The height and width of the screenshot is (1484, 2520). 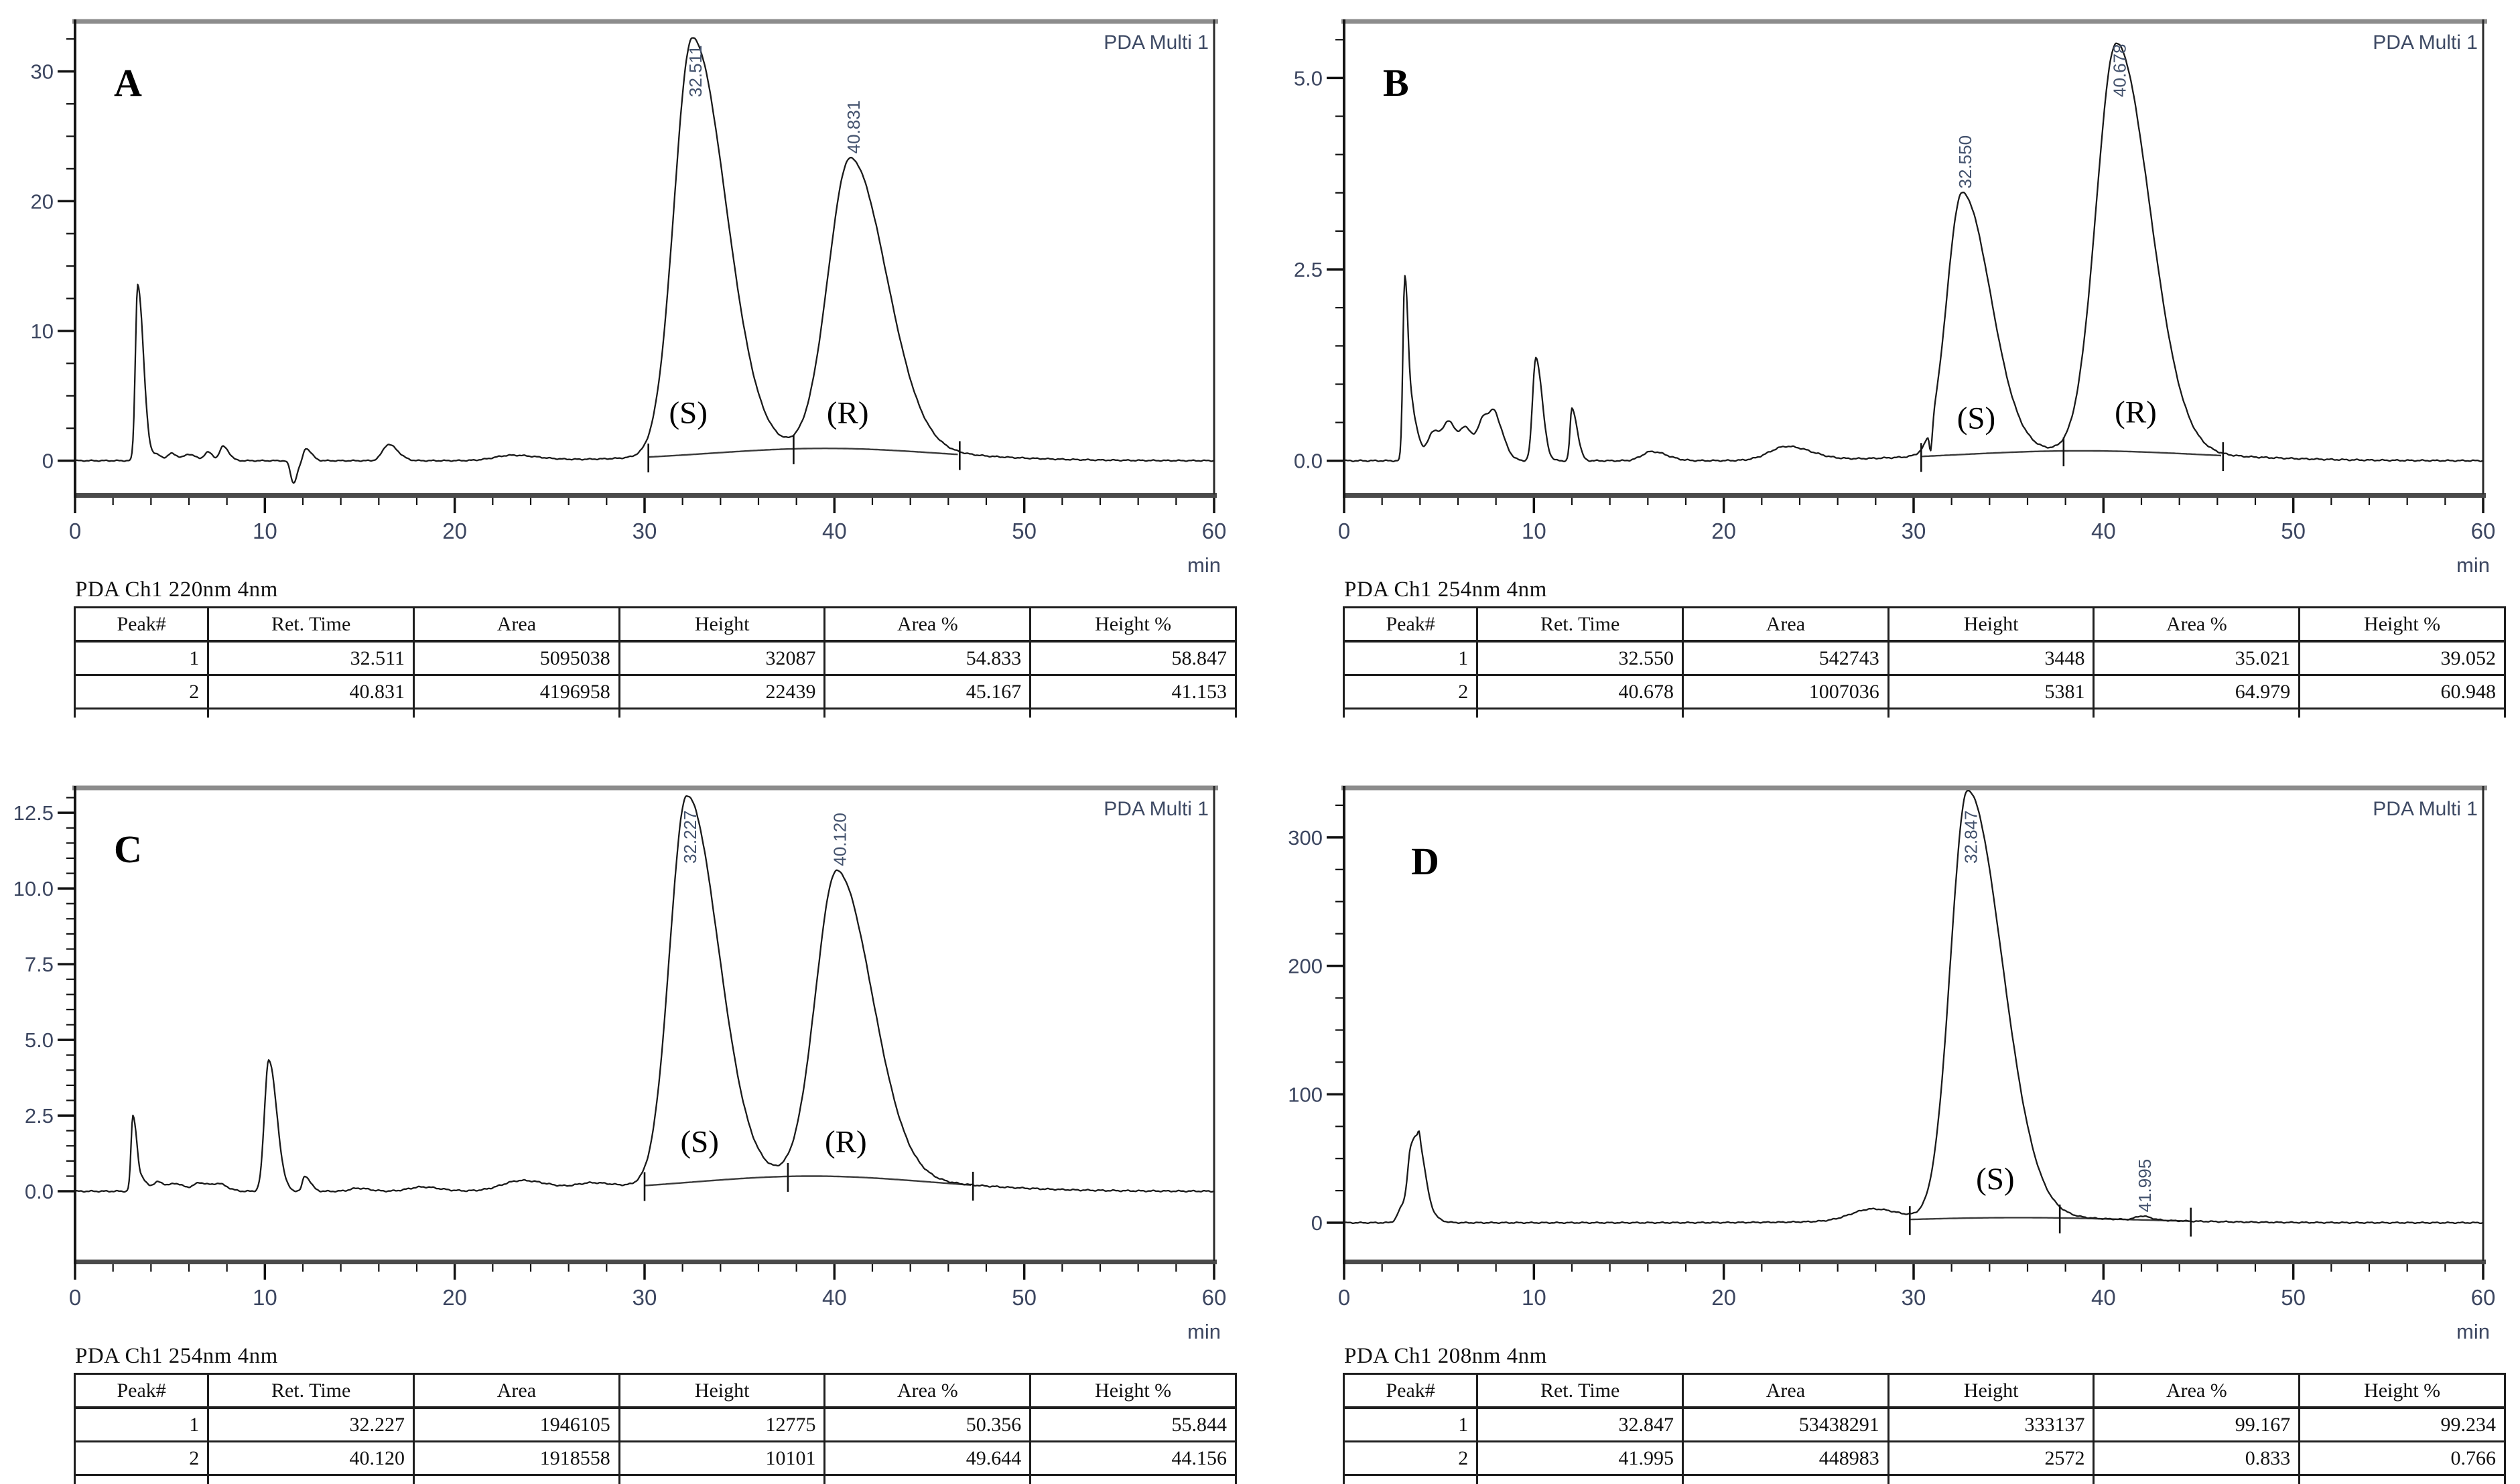 What do you see at coordinates (1580, 1458) in the screenshot?
I see `table-cell: 41.995` at bounding box center [1580, 1458].